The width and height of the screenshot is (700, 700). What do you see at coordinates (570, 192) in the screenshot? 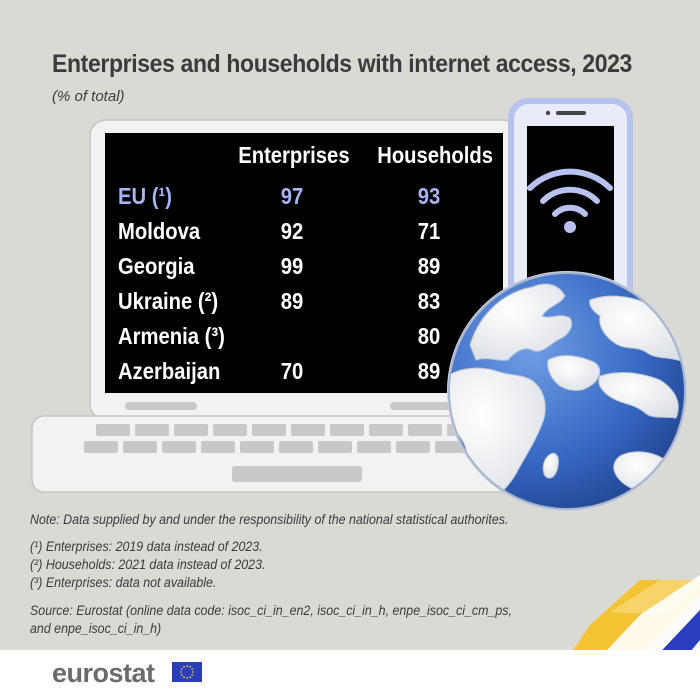
I see `wifi-icon` at bounding box center [570, 192].